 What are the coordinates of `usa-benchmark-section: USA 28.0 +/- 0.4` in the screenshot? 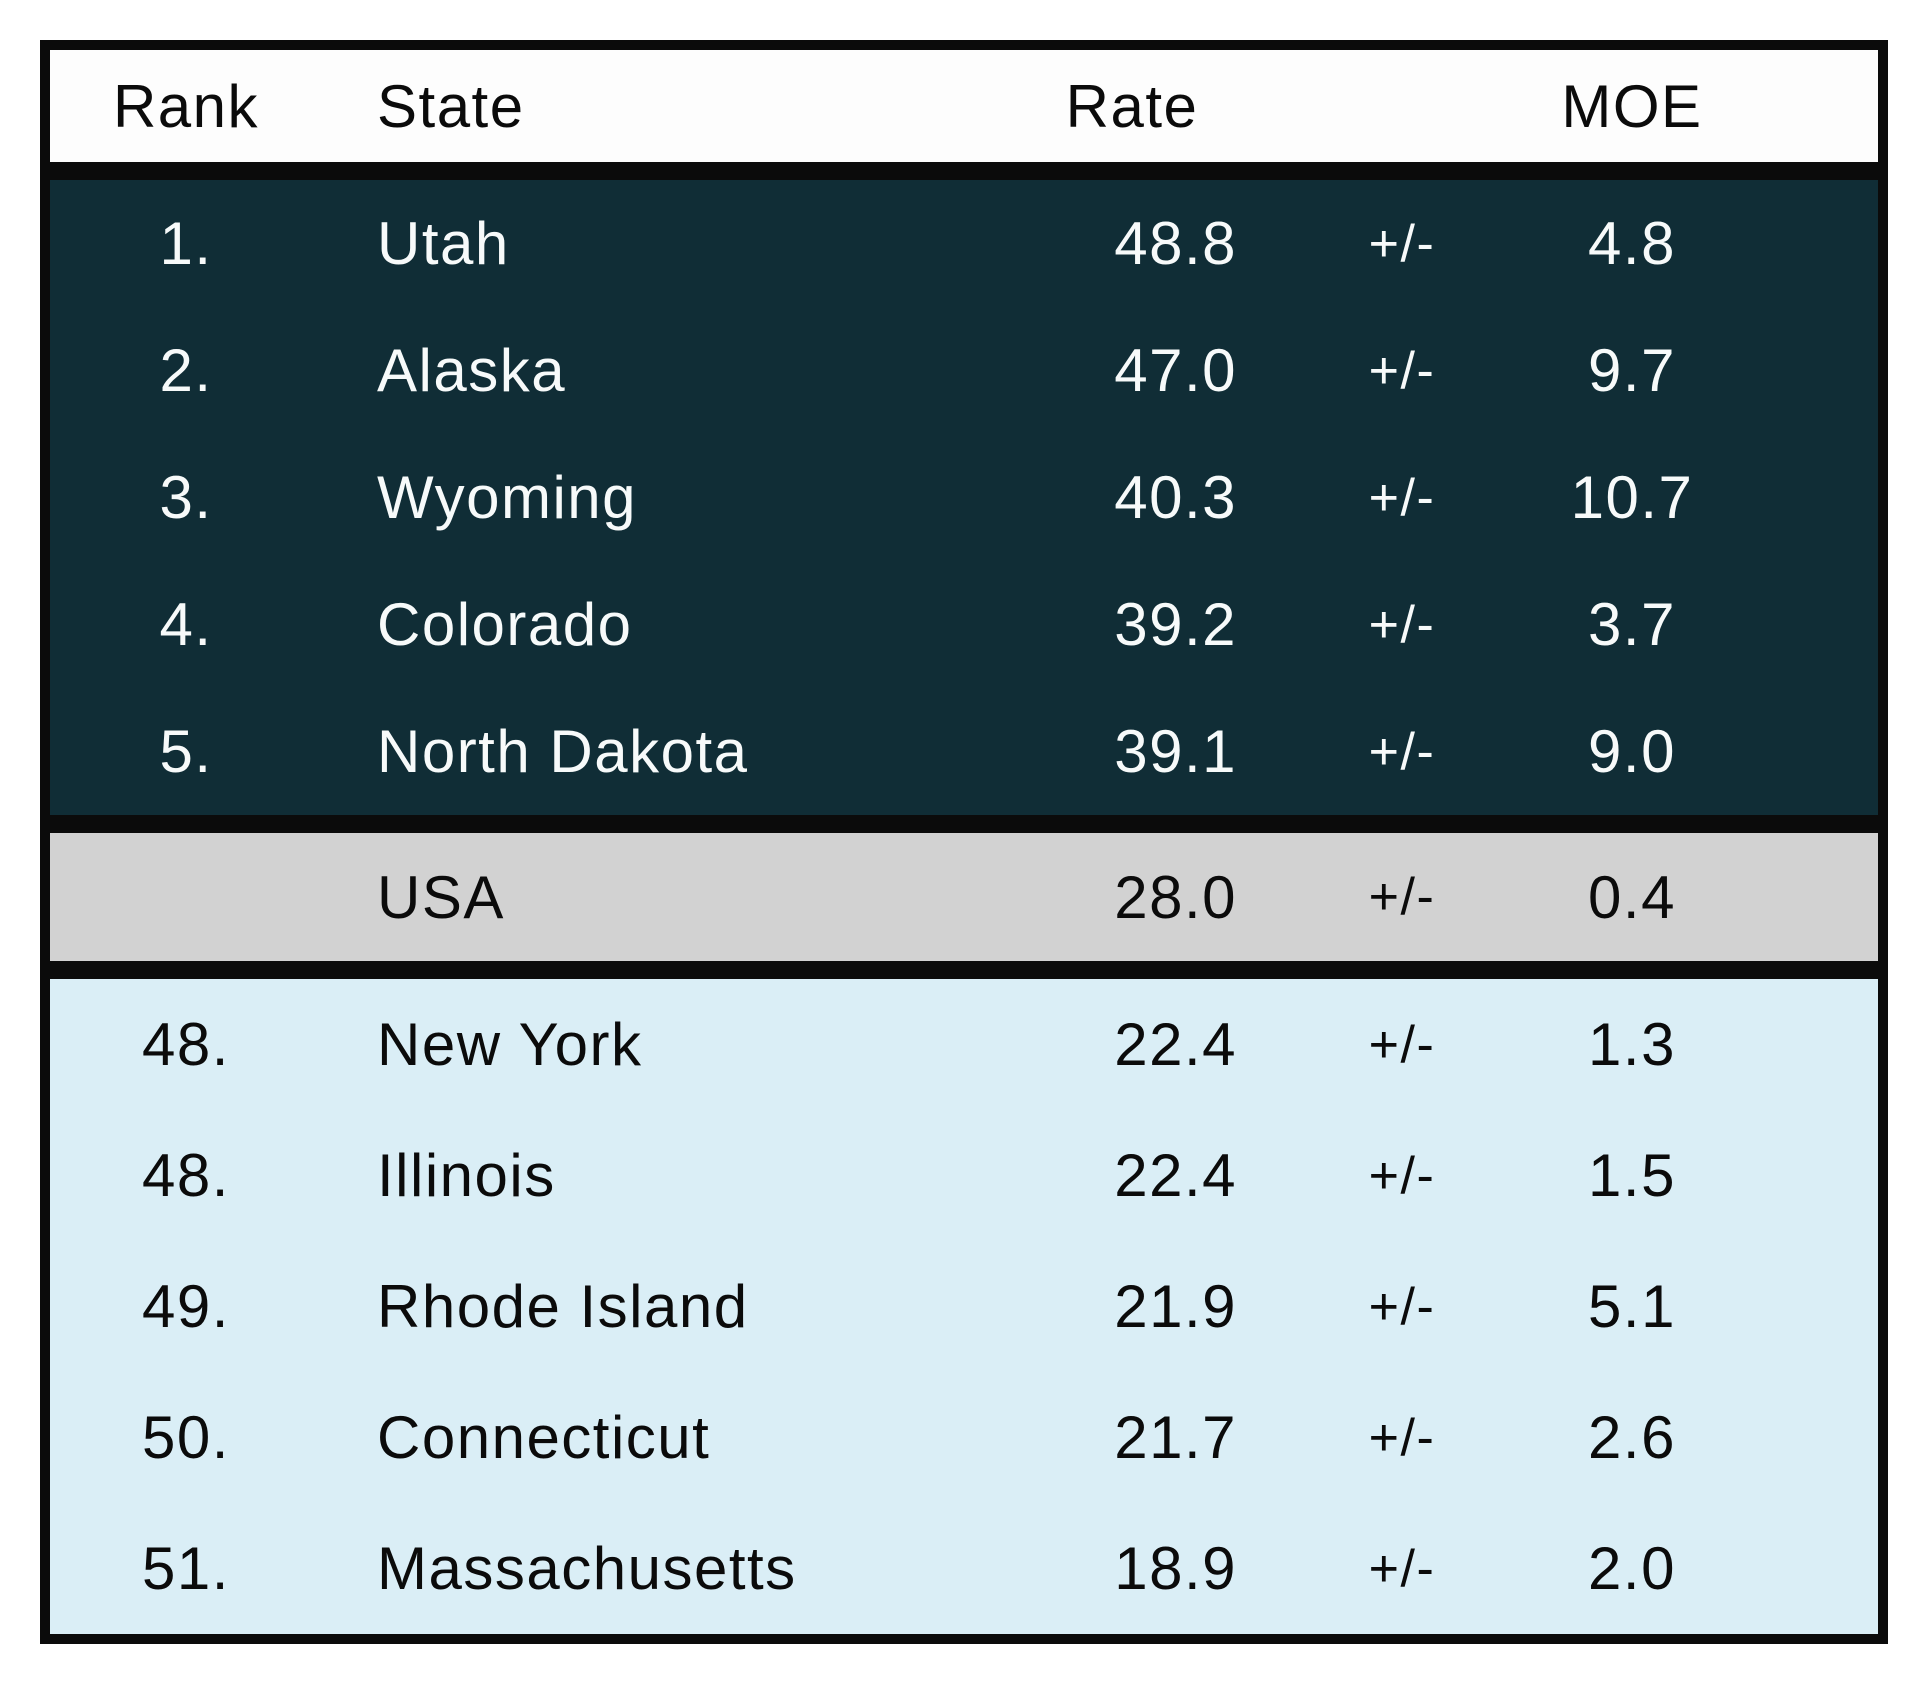 It's located at (964, 897).